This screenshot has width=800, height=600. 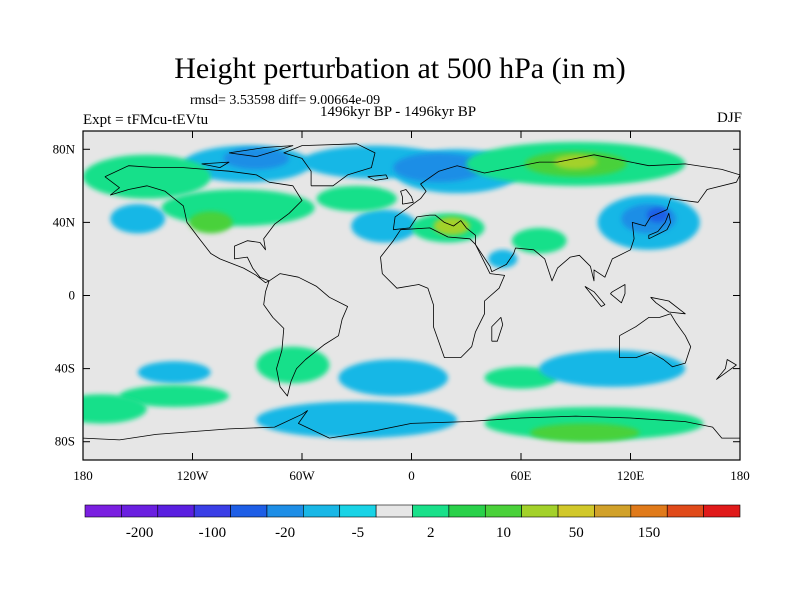 I want to click on contour-south-indian-neg, so click(x=612, y=368).